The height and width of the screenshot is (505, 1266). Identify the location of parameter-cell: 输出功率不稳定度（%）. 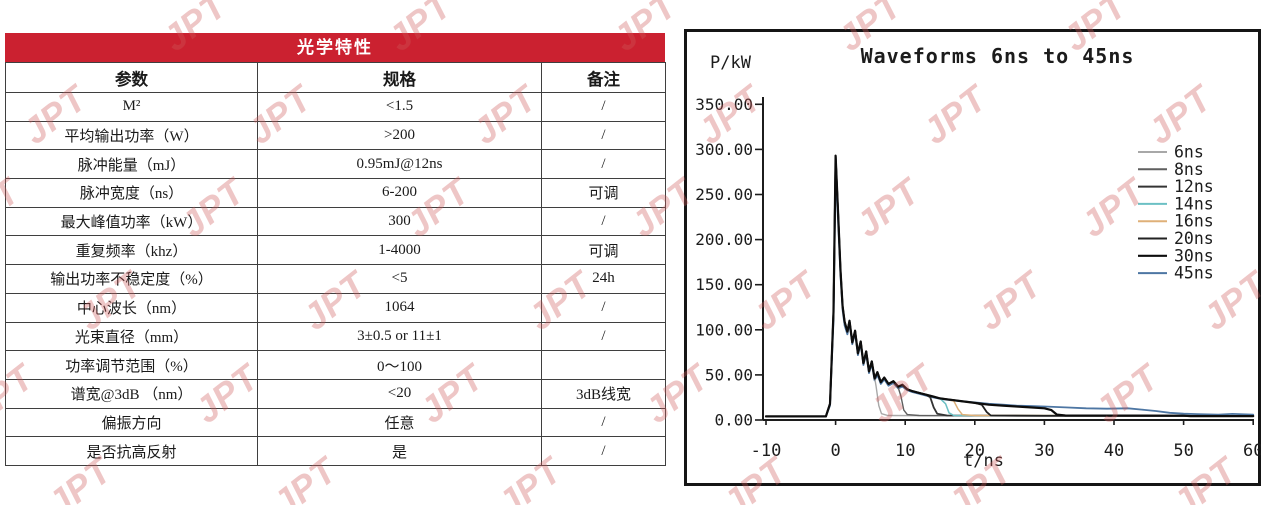
(131, 279).